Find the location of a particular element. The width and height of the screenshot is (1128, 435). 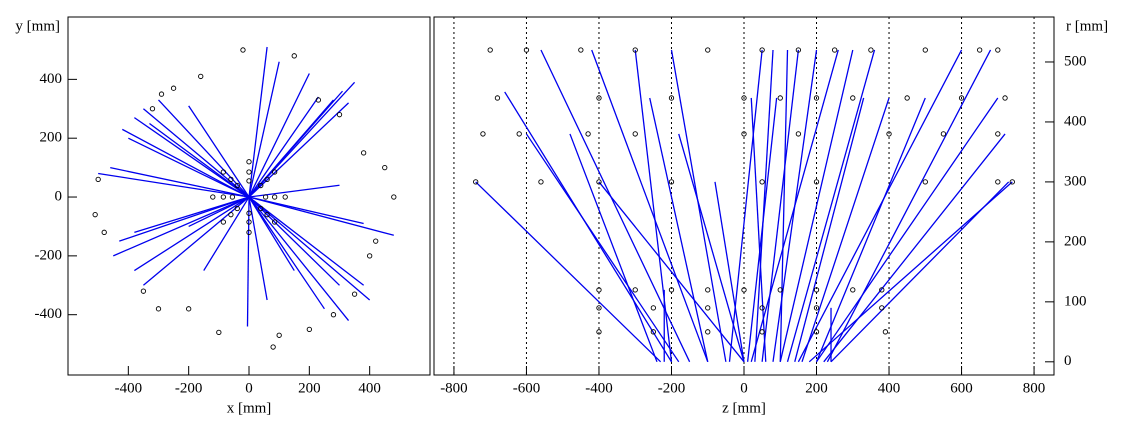

y-tick-label: 400 is located at coordinates (1075, 121).